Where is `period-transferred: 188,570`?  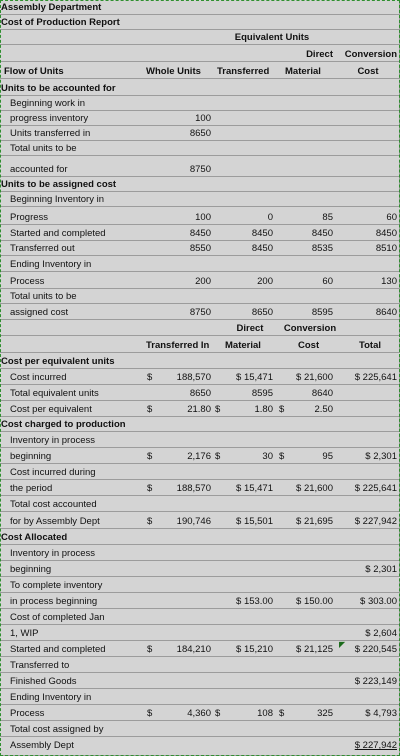 period-transferred: 188,570 is located at coordinates (193, 488).